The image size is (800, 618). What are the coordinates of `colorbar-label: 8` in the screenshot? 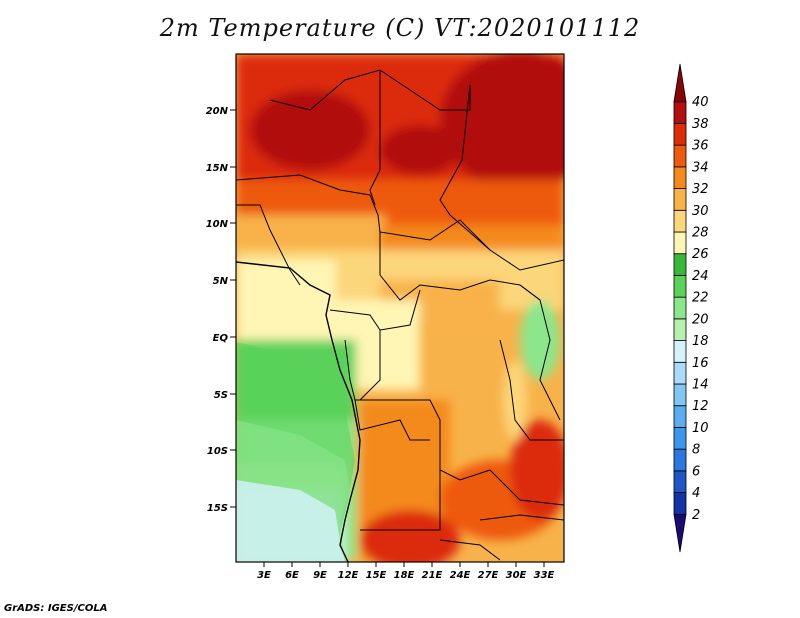 It's located at (696, 450).